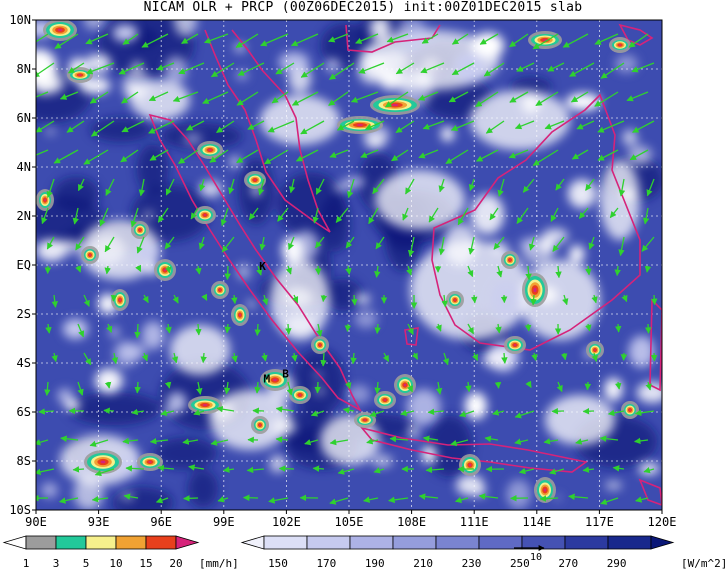 The image size is (726, 571). I want to click on olr-bar-label: 210, so click(423, 563).